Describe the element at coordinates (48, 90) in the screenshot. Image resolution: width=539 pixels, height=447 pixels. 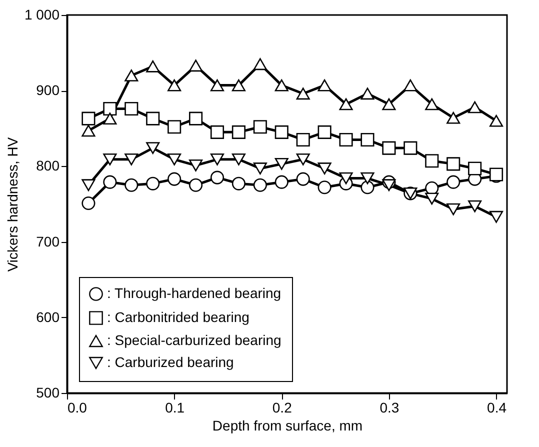
I see `y-tick-label: 900` at that location.